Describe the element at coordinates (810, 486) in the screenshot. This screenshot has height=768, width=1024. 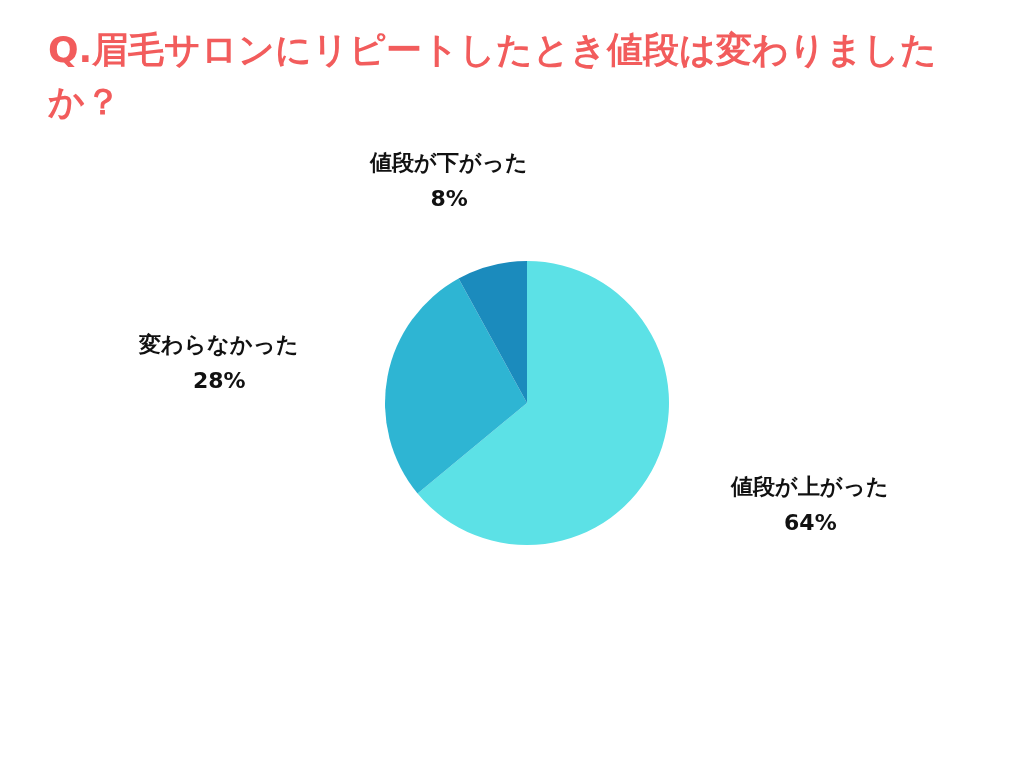
I see `slice-label: 値段が上がった` at that location.